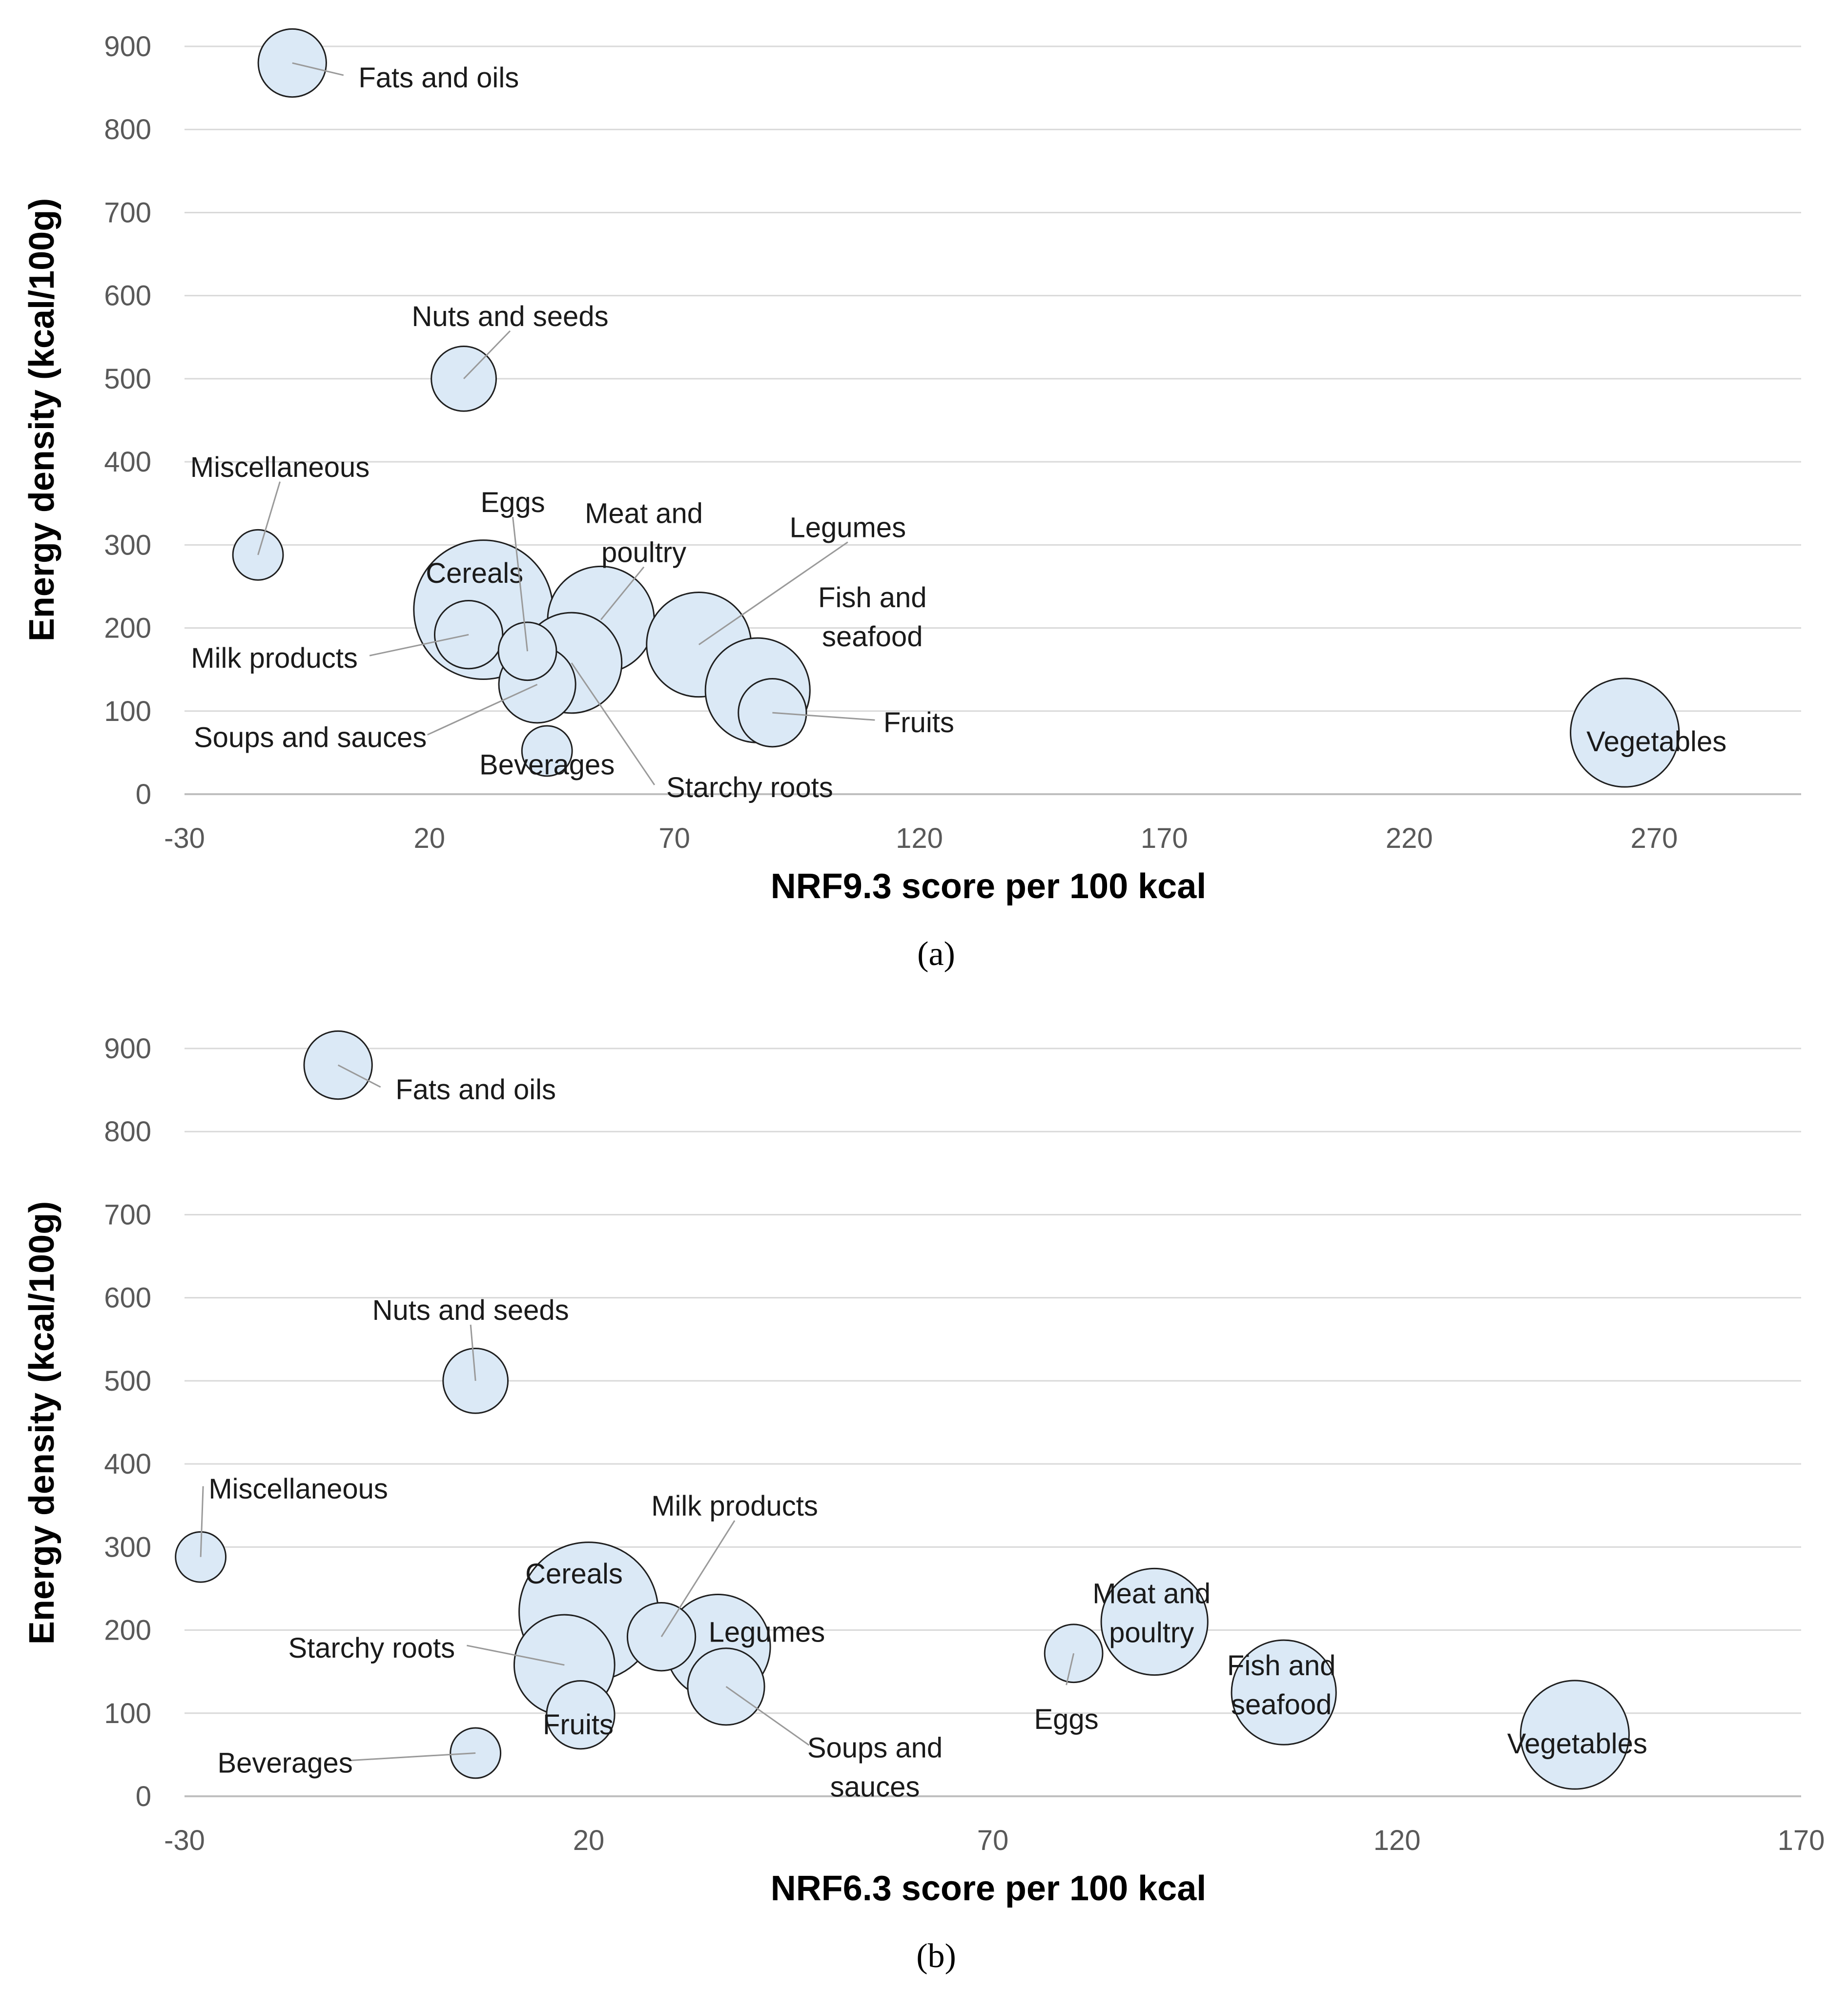  Describe the element at coordinates (773, 593) in the screenshot. I see `leader-line-legumes` at that location.